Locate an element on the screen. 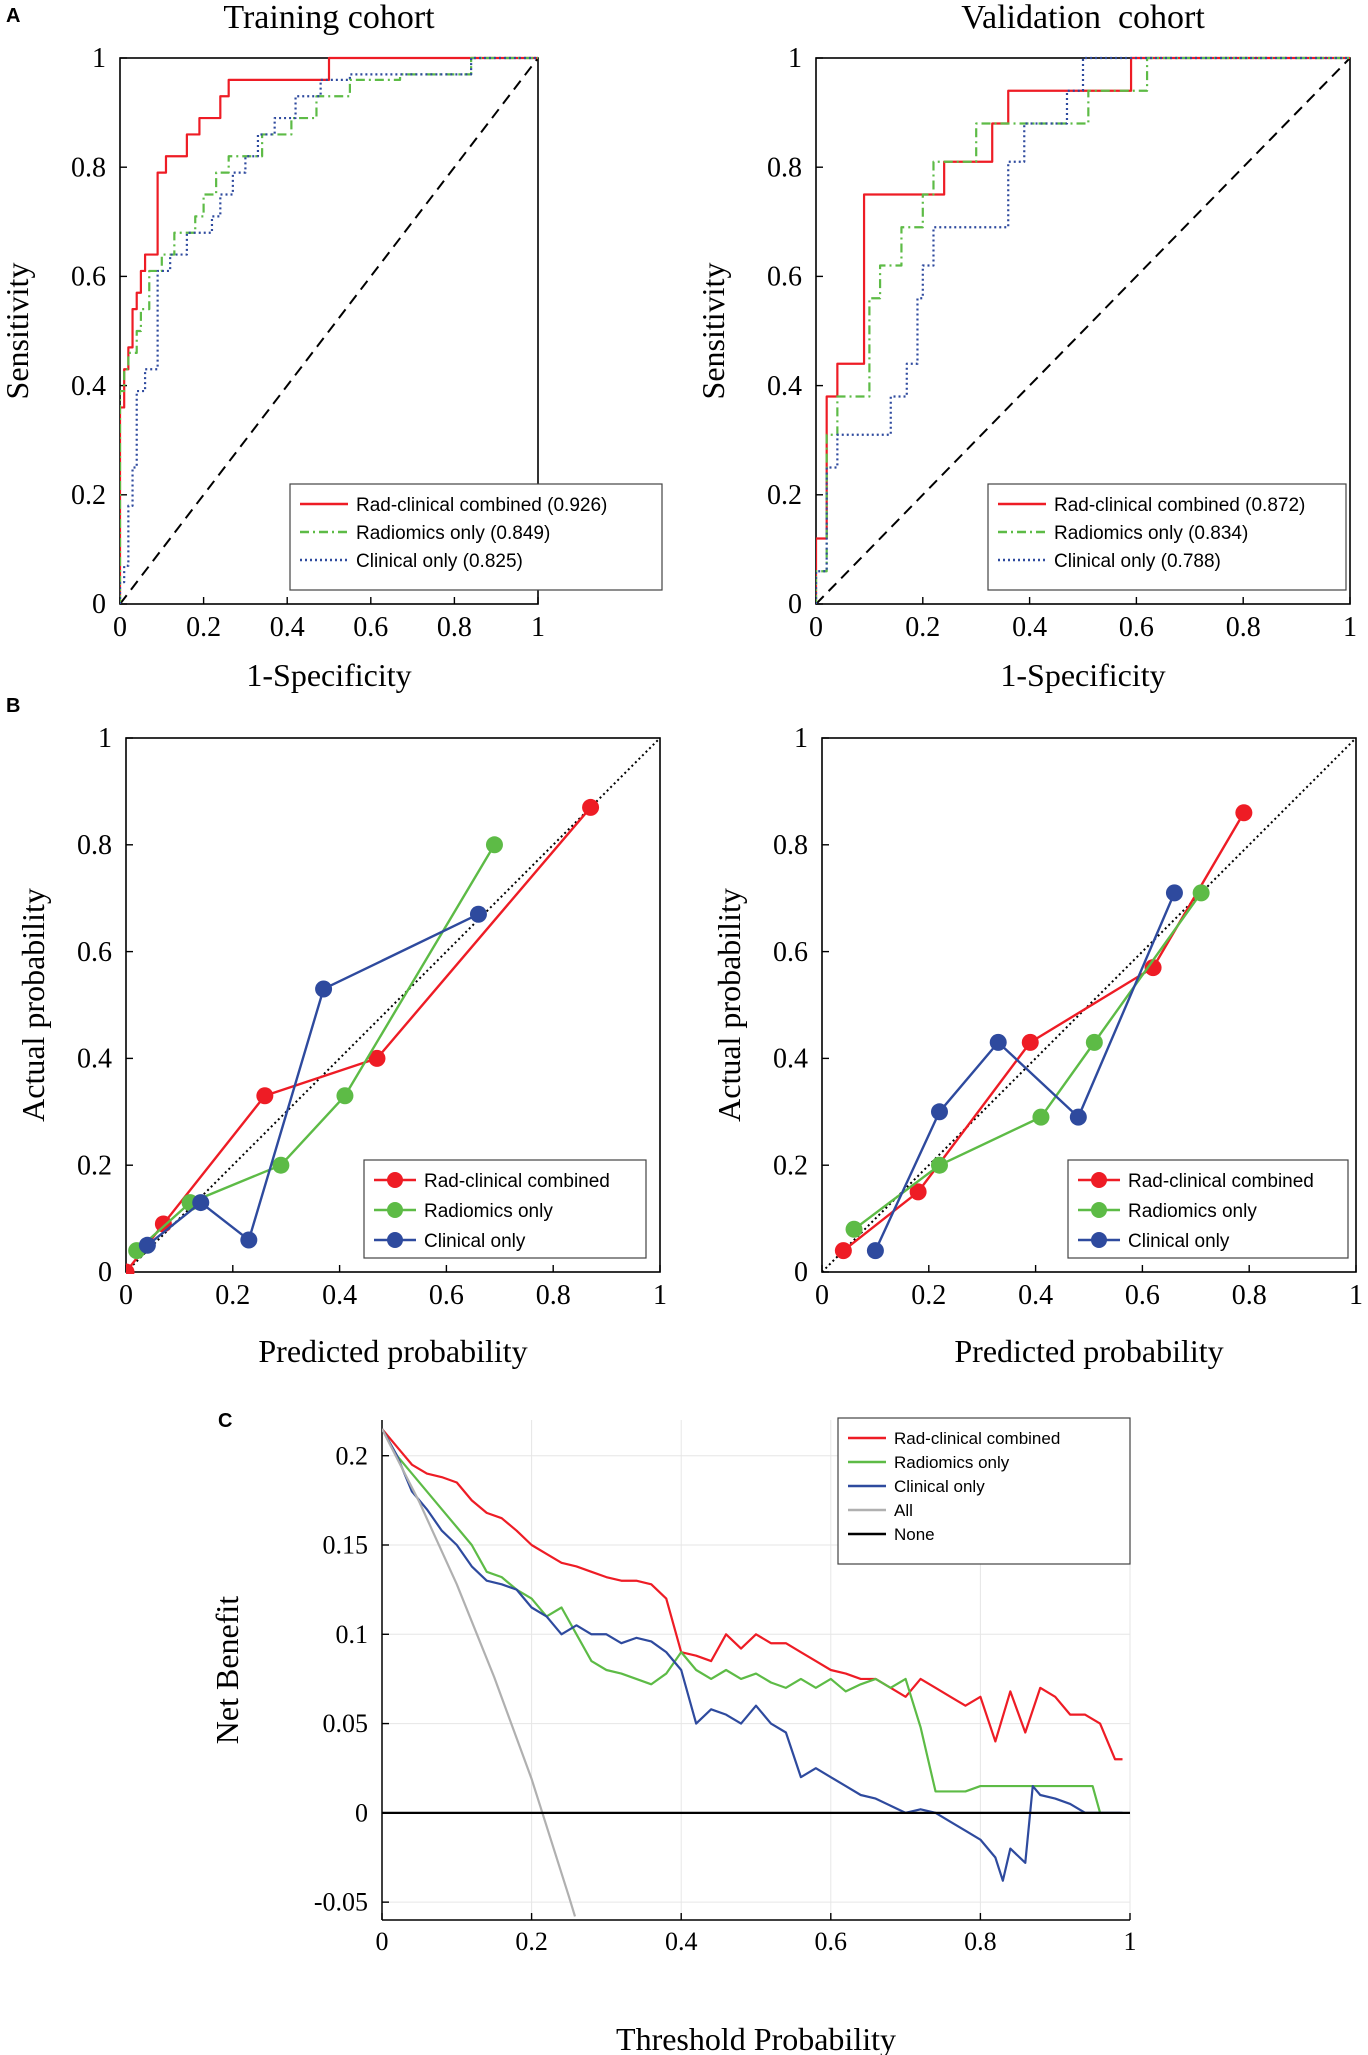 This screenshot has width=1368, height=2055. legend-label: Rad-clinical combined (0.872) is located at coordinates (1179, 505).